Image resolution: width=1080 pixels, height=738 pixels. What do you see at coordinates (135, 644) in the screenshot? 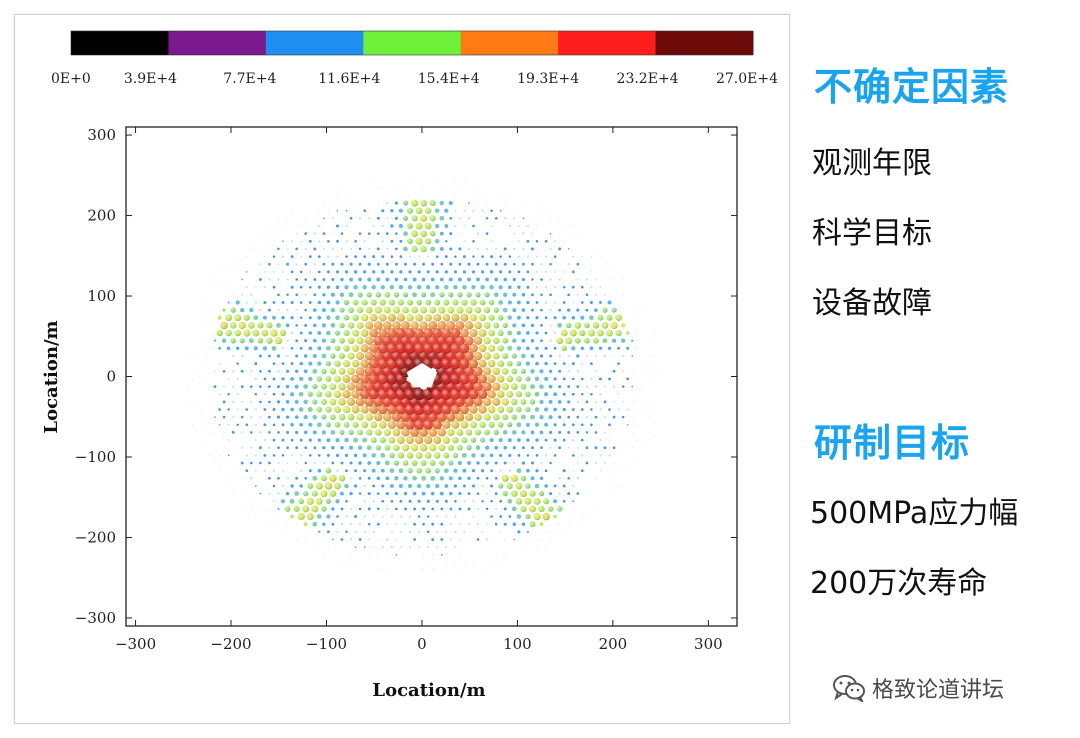
I see `x-tick-label: −300` at bounding box center [135, 644].